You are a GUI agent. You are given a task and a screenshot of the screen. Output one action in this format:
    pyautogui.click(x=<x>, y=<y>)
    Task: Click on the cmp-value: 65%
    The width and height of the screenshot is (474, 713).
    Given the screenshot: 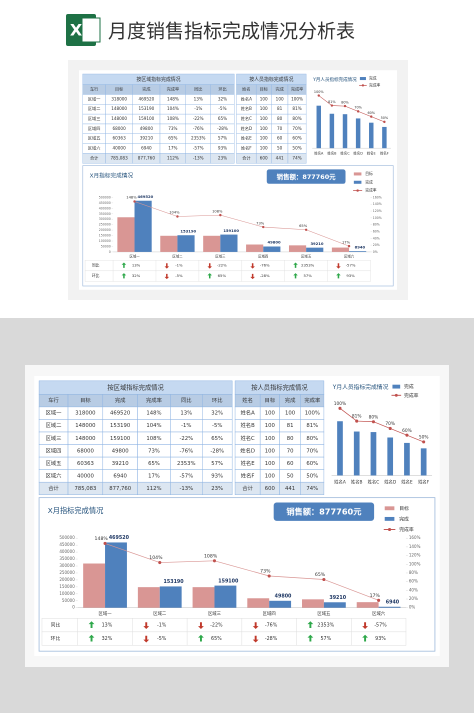 What is the action you would take?
    pyautogui.click(x=216, y=639)
    